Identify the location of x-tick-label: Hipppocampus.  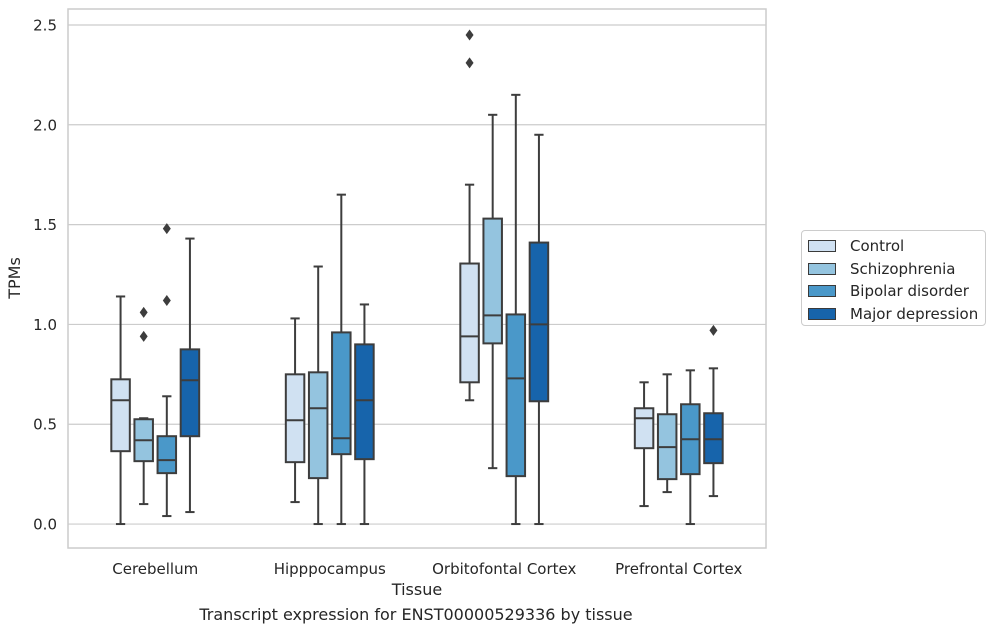
(330, 569).